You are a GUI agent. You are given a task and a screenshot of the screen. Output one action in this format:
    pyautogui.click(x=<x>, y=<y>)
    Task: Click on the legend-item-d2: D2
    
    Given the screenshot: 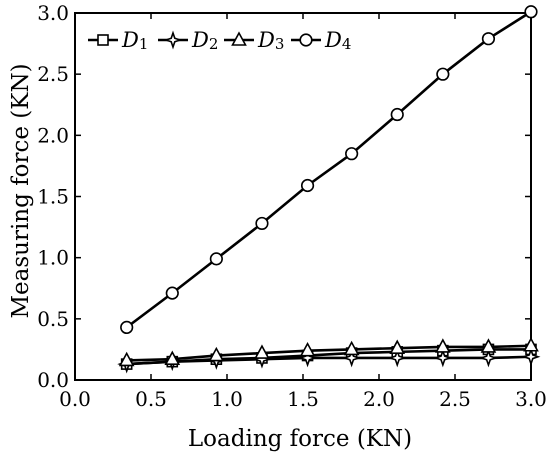 What is the action you would take?
    pyautogui.click(x=188, y=40)
    